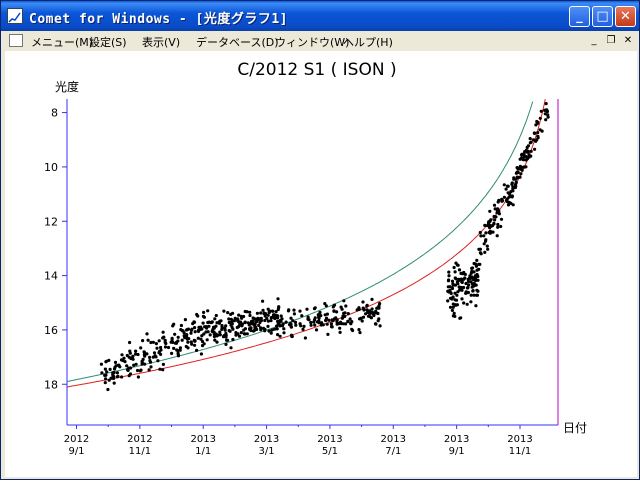 The image size is (640, 481). What do you see at coordinates (161, 42) in the screenshot?
I see `menu-item-view: 表示(V)` at bounding box center [161, 42].